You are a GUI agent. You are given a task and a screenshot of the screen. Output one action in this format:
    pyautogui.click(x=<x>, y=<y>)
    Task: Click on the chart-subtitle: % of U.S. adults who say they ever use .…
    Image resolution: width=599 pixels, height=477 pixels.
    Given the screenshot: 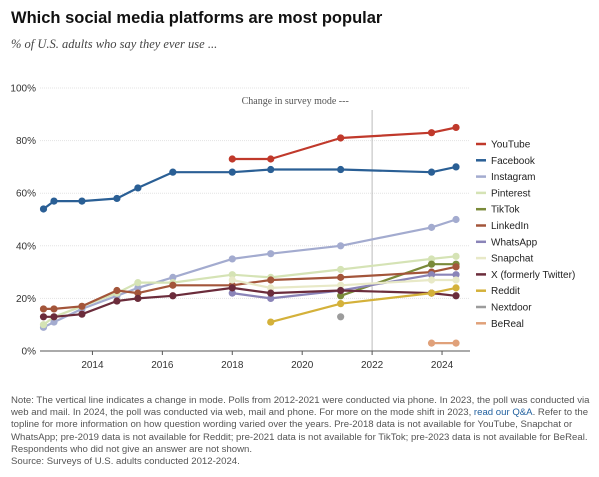 What is the action you would take?
    pyautogui.click(x=114, y=44)
    